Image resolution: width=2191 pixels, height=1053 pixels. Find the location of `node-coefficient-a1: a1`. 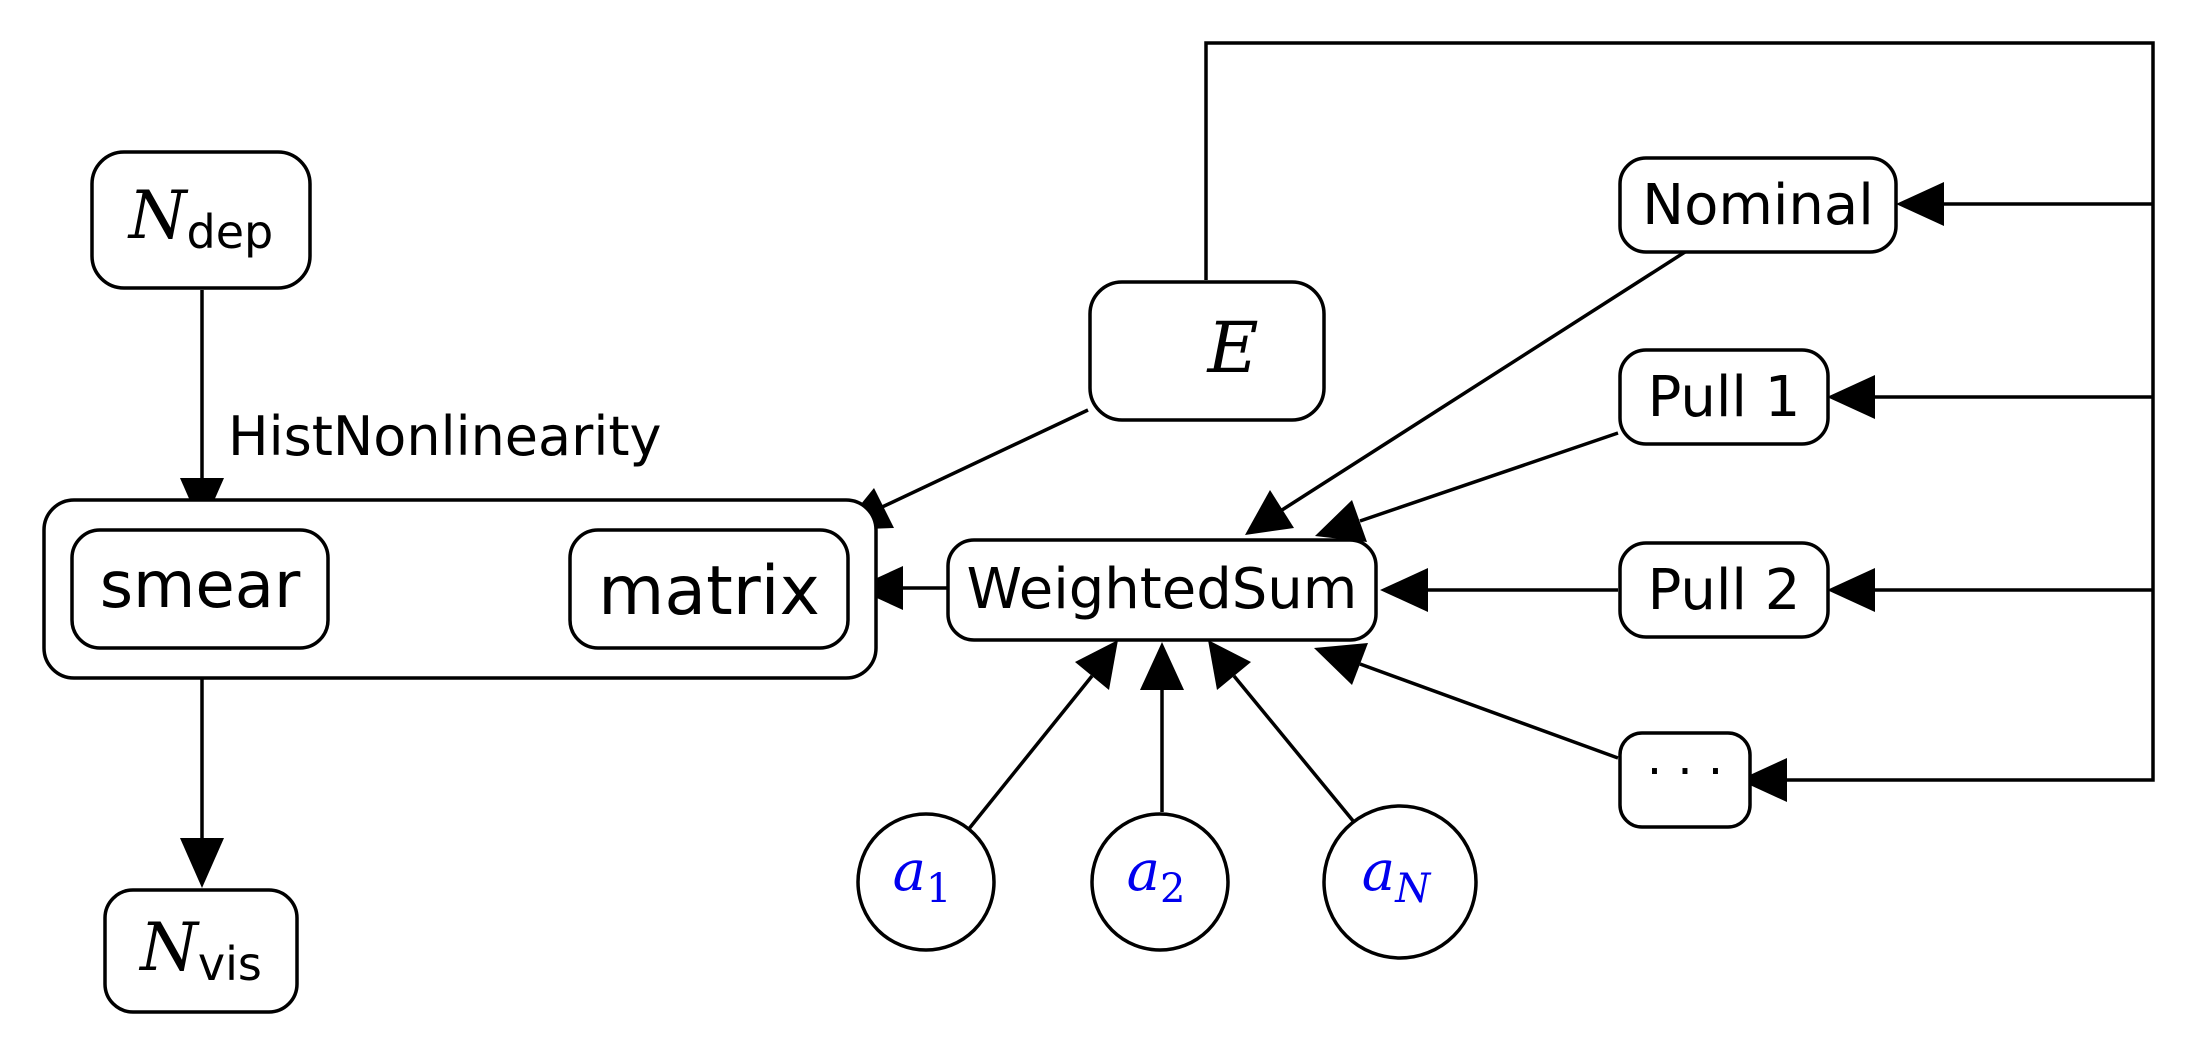

node-coefficient-a1: a1 is located at coordinates (926, 882).